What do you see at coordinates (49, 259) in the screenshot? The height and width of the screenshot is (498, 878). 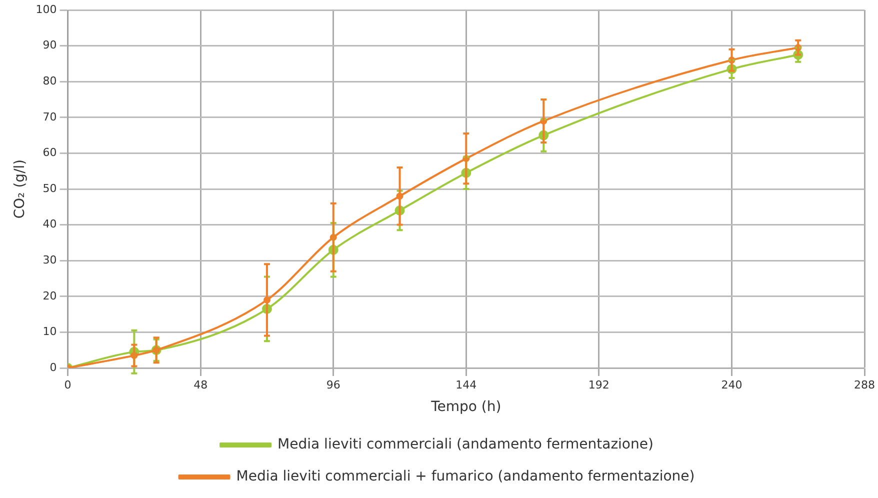 I see `y-tick-label: 30` at bounding box center [49, 259].